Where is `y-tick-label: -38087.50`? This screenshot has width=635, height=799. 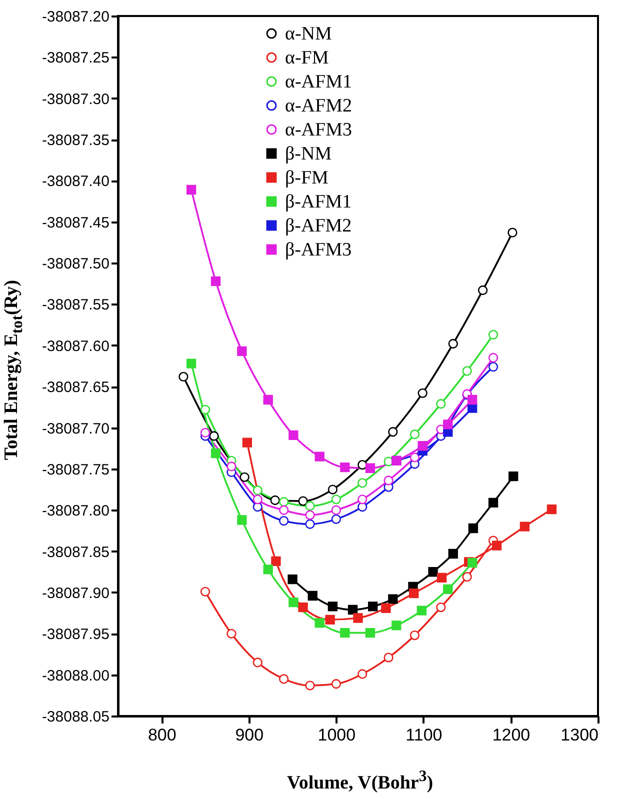 y-tick-label: -38087.50 is located at coordinates (76, 264).